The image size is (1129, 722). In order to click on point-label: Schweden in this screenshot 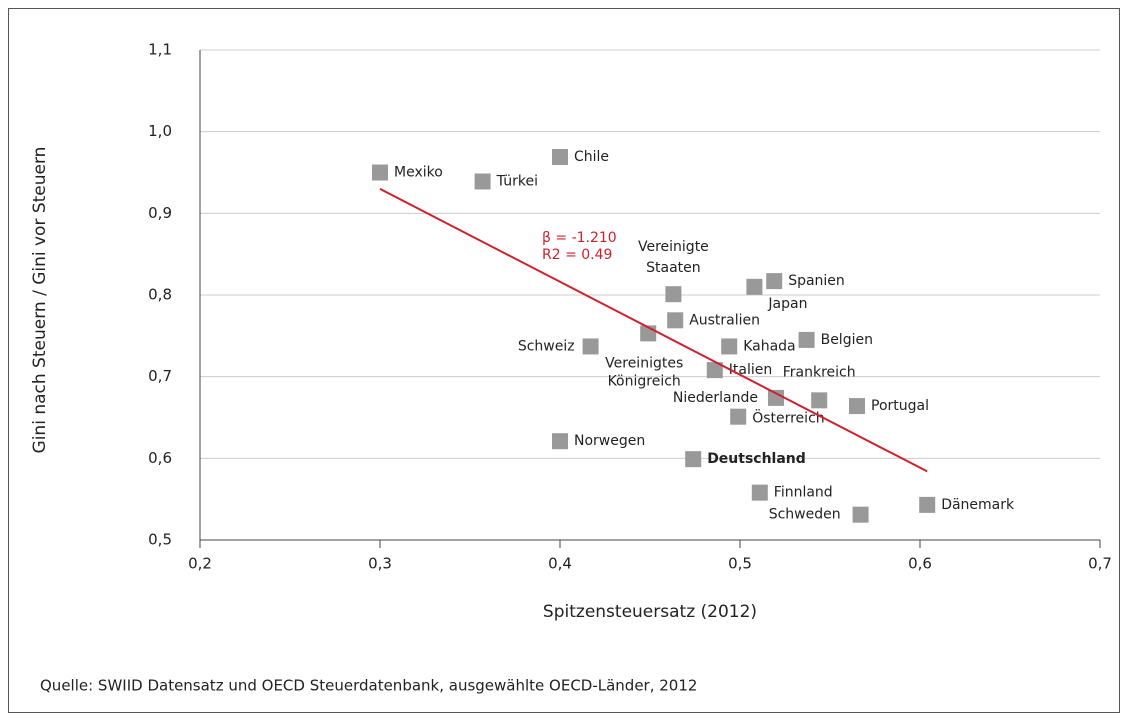, I will do `click(805, 515)`.